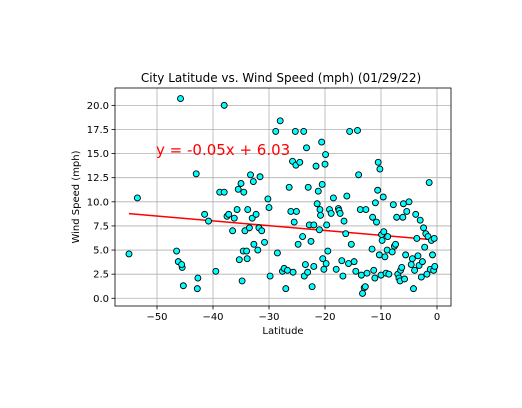 This screenshot has width=522, height=408. Describe the element at coordinates (101, 251) in the screenshot. I see `y-tick-label: 5.0` at that location.